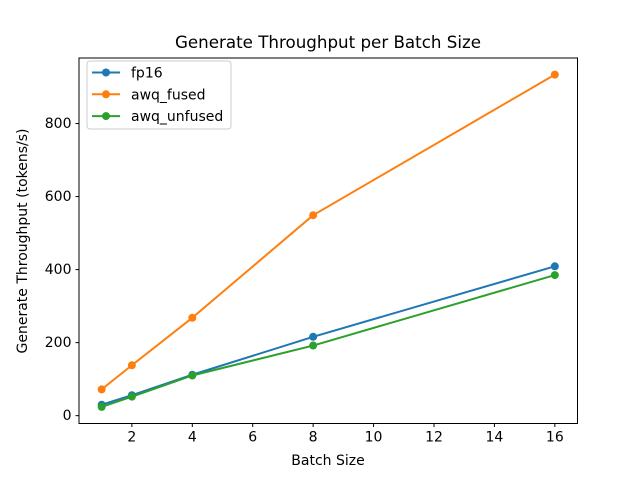  Describe the element at coordinates (177, 117) in the screenshot. I see `legend-label-awq_unfused: awq_unfused` at that location.